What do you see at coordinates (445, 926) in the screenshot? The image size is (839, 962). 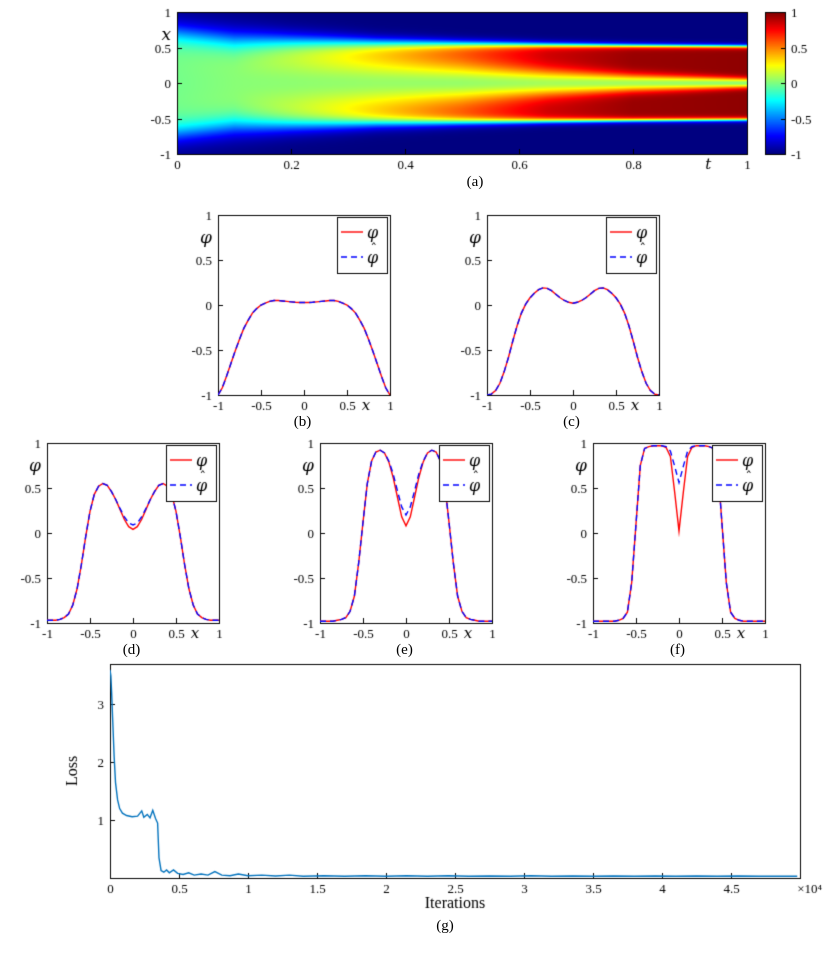 I see `caption-g: (g)` at bounding box center [445, 926].